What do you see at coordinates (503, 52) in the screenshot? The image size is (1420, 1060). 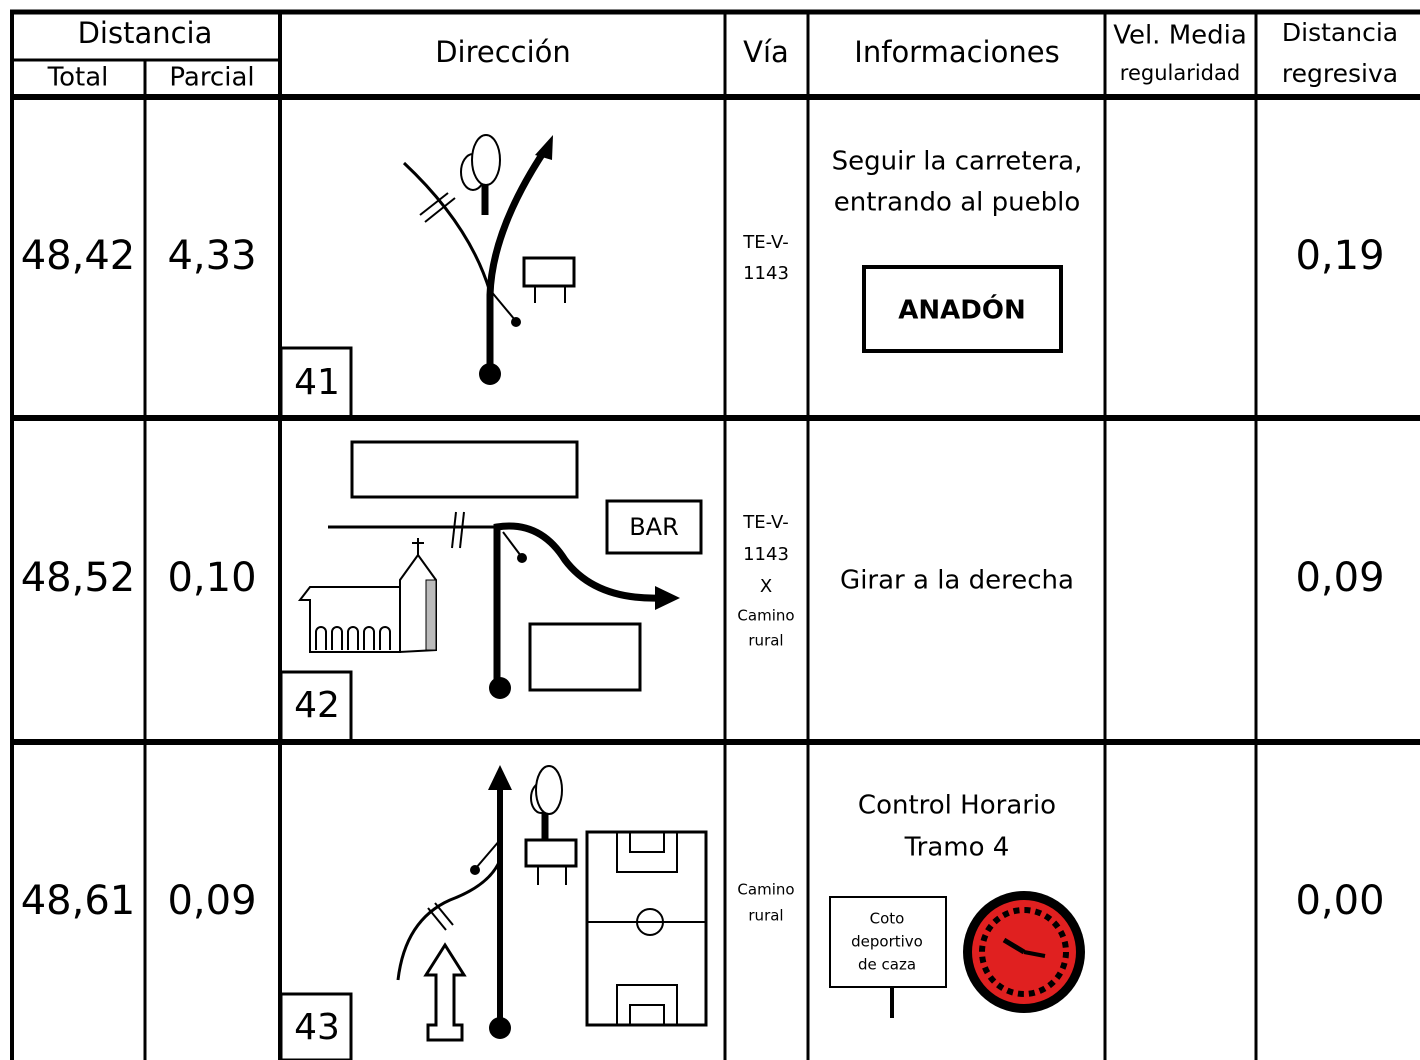 I see `header-text: Dirección` at bounding box center [503, 52].